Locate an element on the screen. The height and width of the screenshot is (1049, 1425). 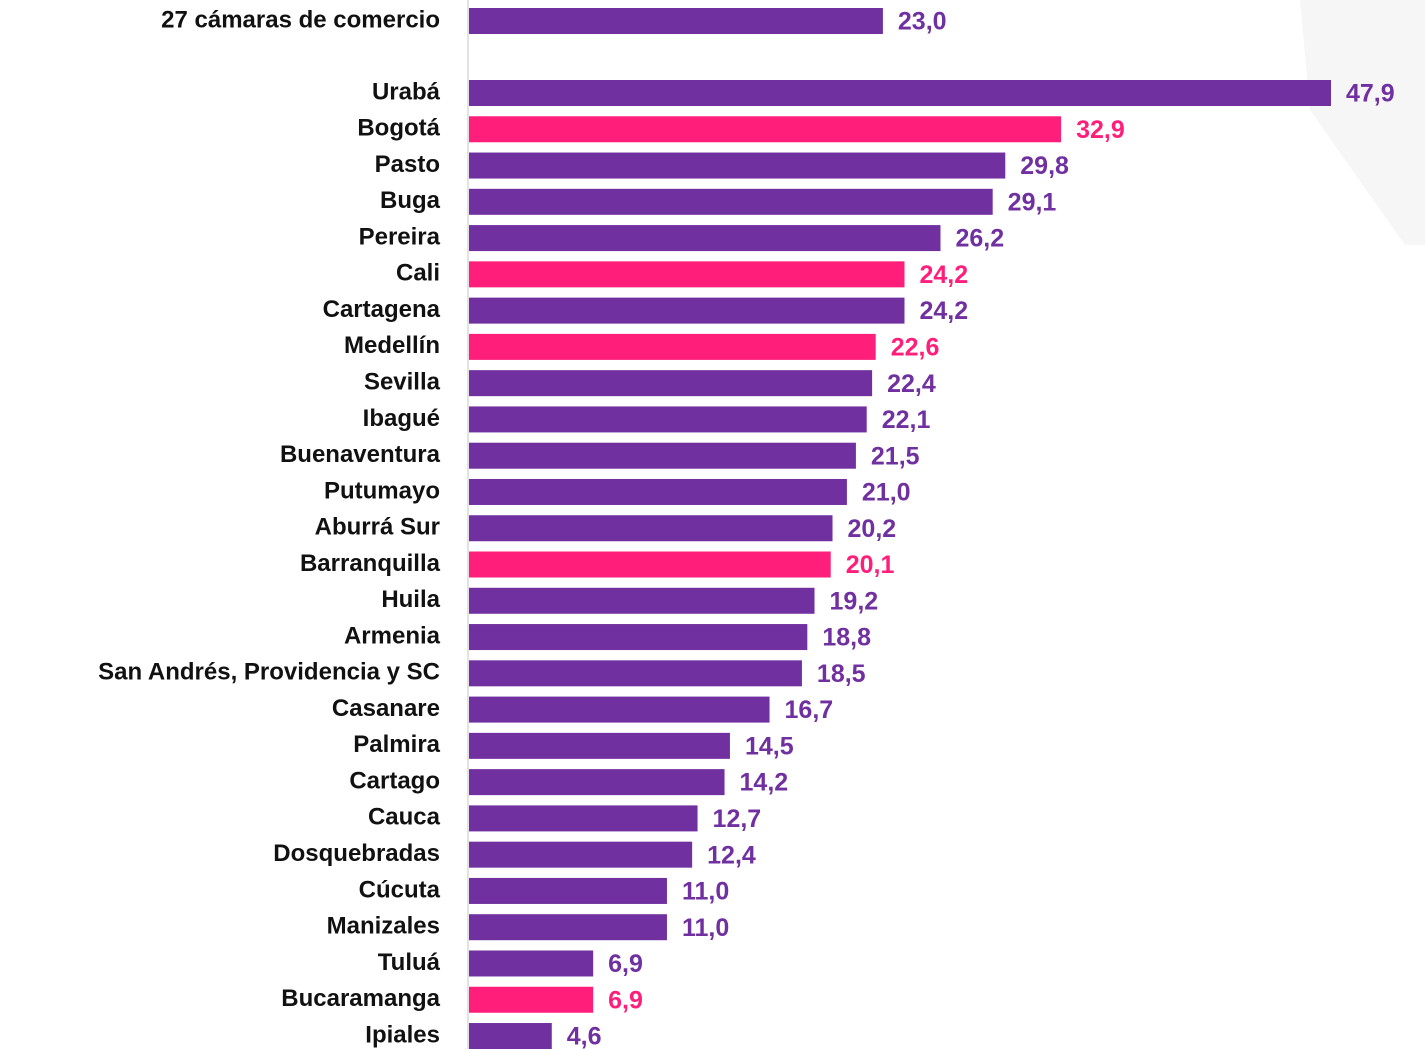
category-label: Huila is located at coordinates (410, 599).